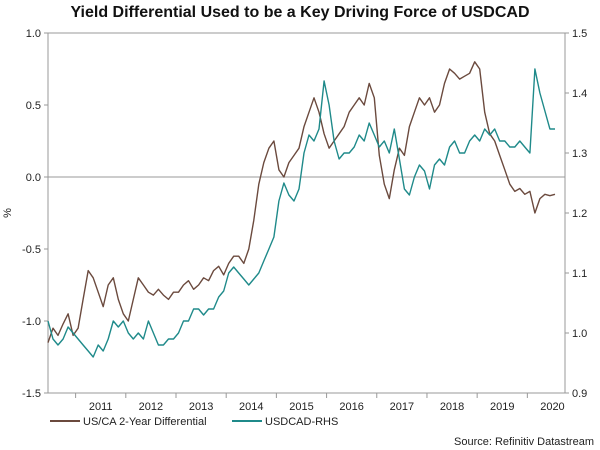  Describe the element at coordinates (8, 213) in the screenshot. I see `y-axis-label: %` at that location.